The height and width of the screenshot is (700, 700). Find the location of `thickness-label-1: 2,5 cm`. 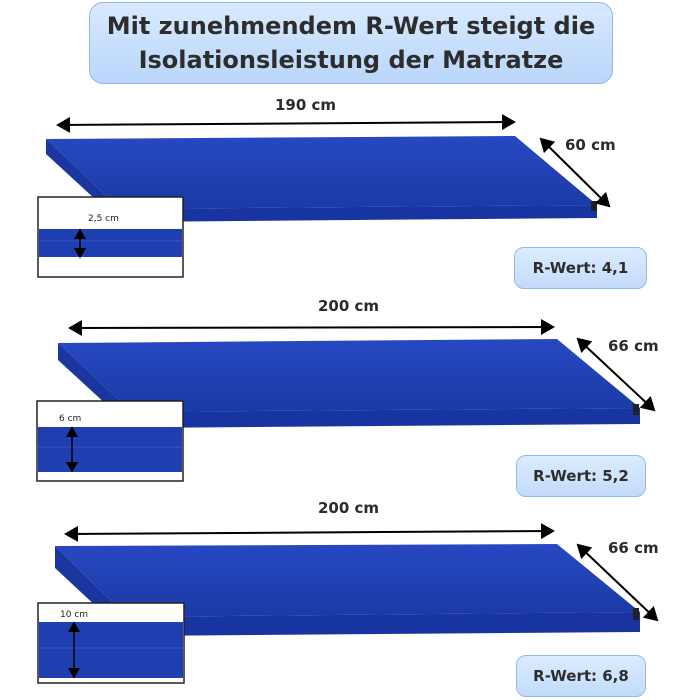

thickness-label-1: 2,5 cm is located at coordinates (103, 219).